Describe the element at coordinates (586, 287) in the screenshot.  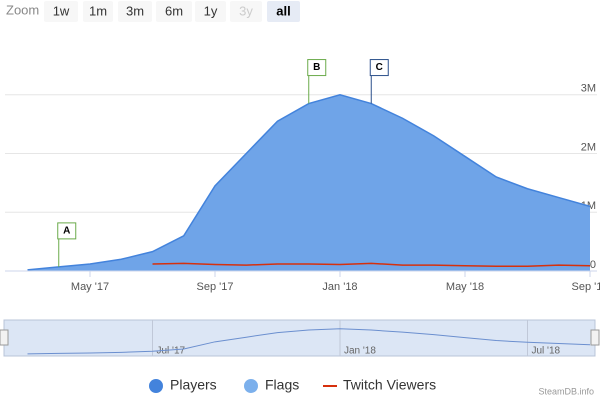
I see `x-tick-label: Sep '18` at that location.